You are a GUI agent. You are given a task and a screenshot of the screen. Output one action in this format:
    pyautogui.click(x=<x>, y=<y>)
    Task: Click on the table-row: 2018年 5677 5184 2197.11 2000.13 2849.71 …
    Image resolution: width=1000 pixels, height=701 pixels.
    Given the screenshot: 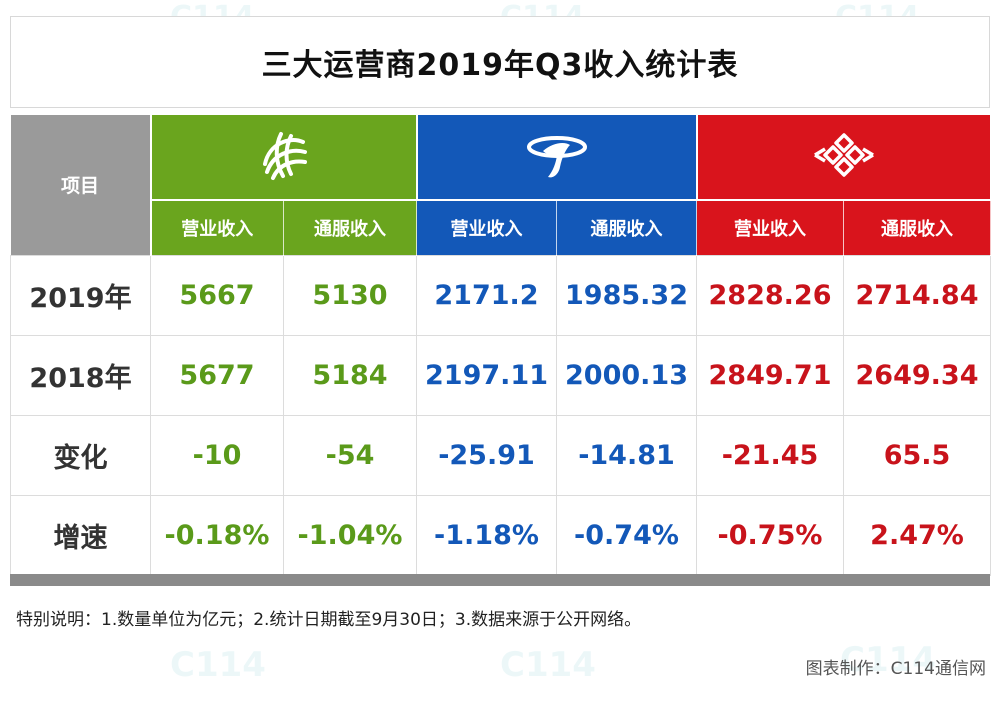 What is the action you would take?
    pyautogui.click(x=500, y=375)
    